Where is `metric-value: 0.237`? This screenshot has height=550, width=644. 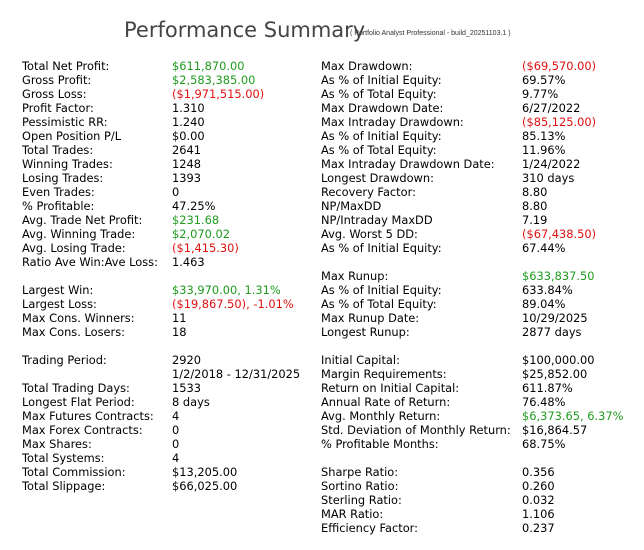
metric-value: 0.237 is located at coordinates (538, 528).